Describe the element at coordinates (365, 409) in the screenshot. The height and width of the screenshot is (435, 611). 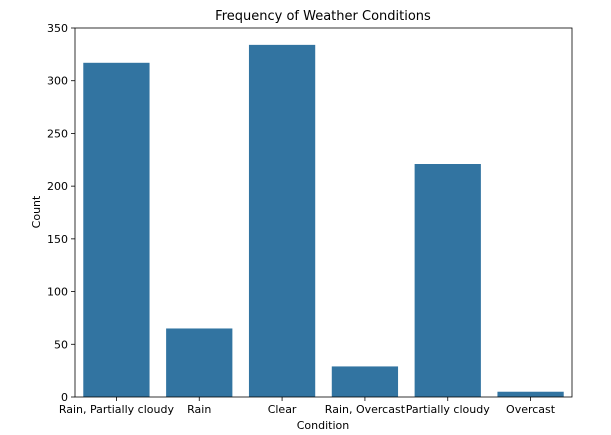
I see `x-tick-label: Rain, Overcast` at that location.